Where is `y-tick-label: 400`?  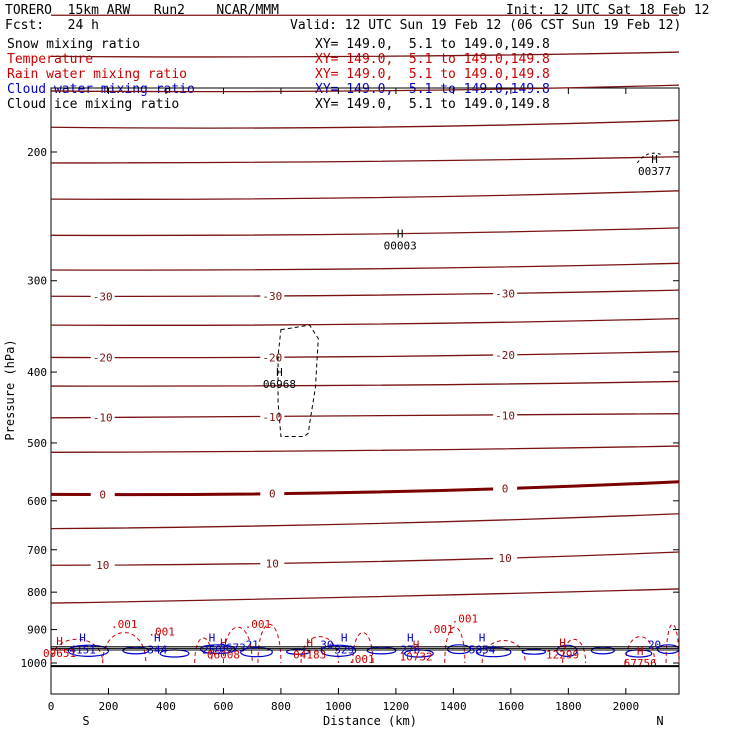
y-tick-label: 400 is located at coordinates (37, 372).